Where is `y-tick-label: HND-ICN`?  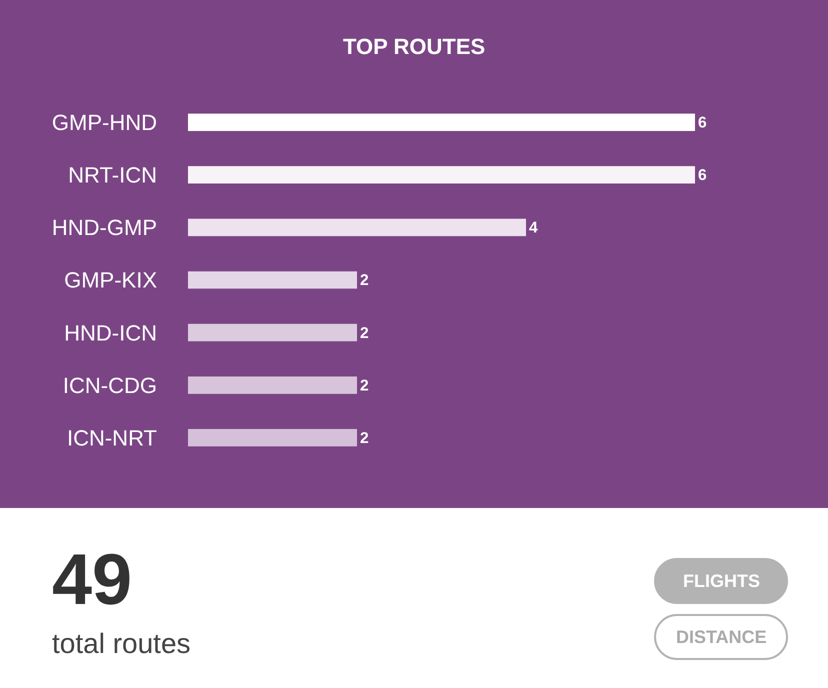
y-tick-label: HND-ICN is located at coordinates (110, 333).